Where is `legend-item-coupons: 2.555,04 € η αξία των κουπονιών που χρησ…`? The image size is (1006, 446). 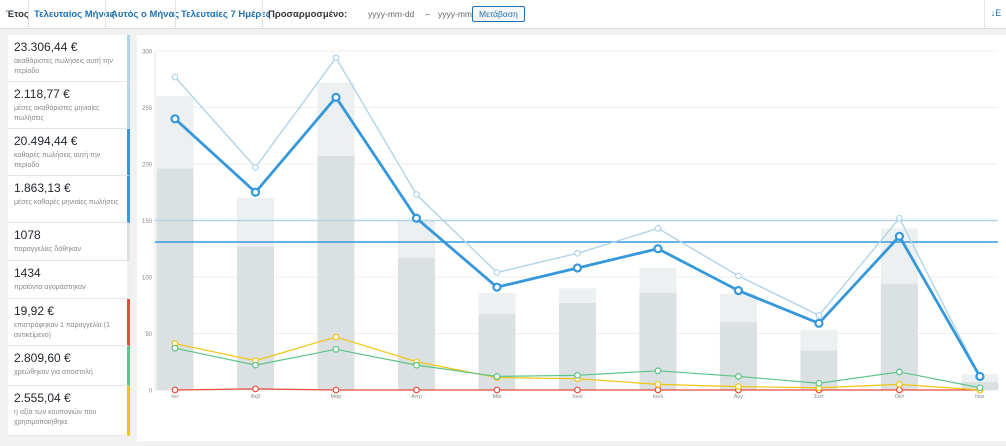 legend-item-coupons: 2.555,04 € η αξία των κουπονιών που χρησ… is located at coordinates (69, 411).